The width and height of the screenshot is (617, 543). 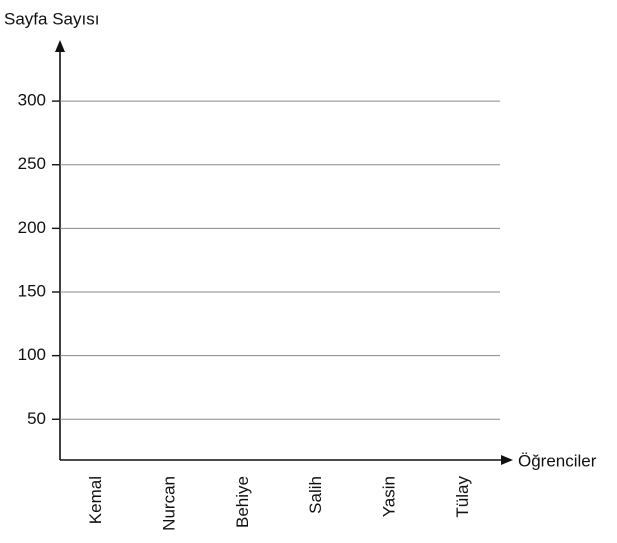 What do you see at coordinates (32, 354) in the screenshot?
I see `y-tick-label: 100` at bounding box center [32, 354].